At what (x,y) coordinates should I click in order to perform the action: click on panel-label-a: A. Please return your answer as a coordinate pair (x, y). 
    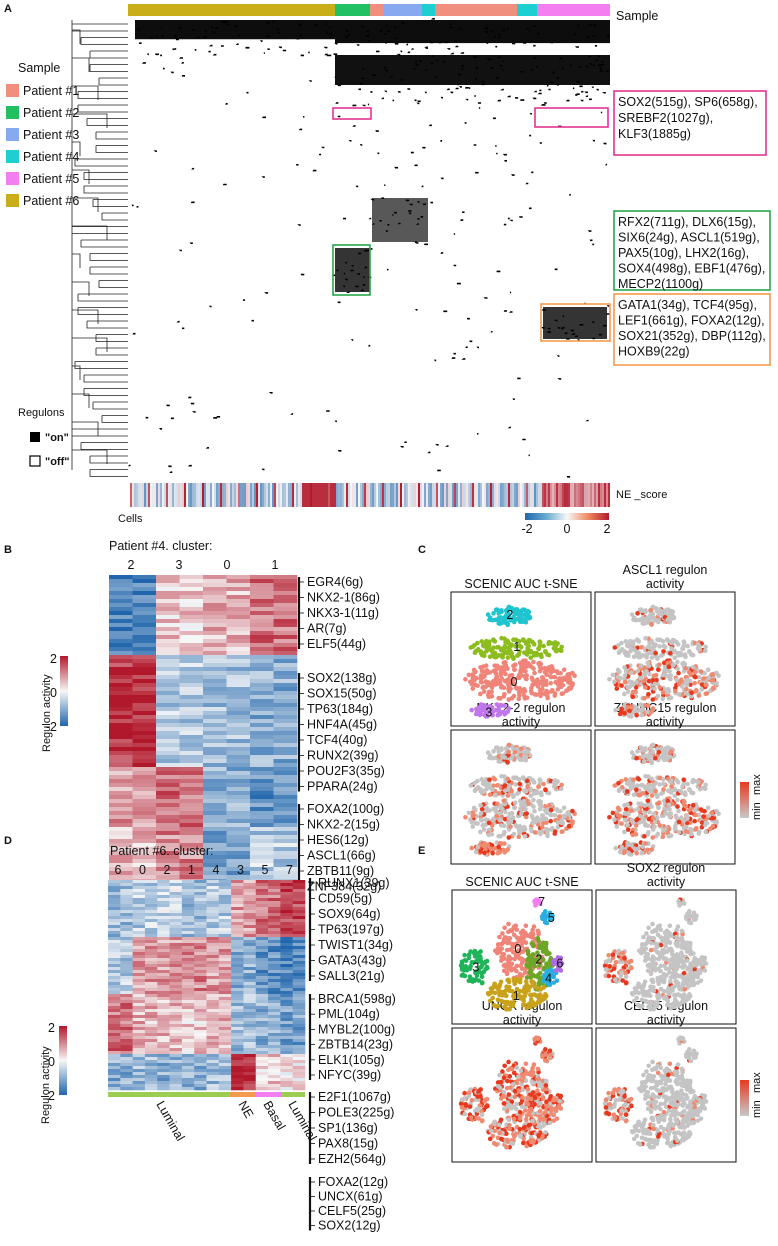
    Looking at the image, I should click on (8, 9).